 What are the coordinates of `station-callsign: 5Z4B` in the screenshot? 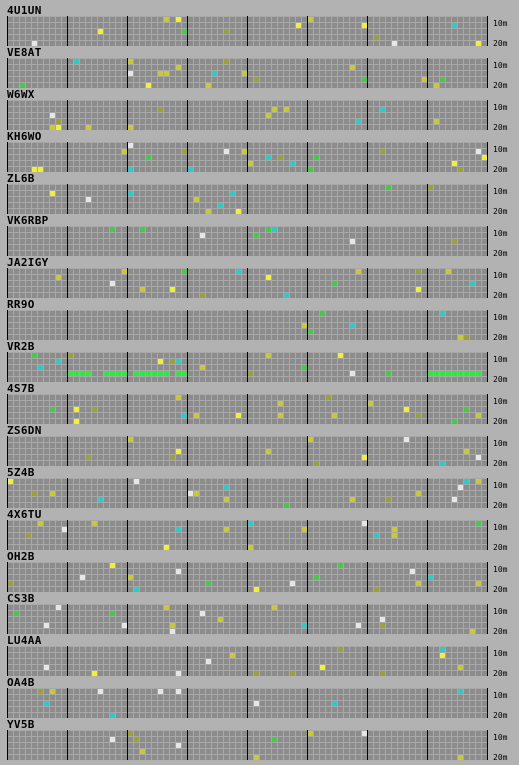 It's located at (21, 472).